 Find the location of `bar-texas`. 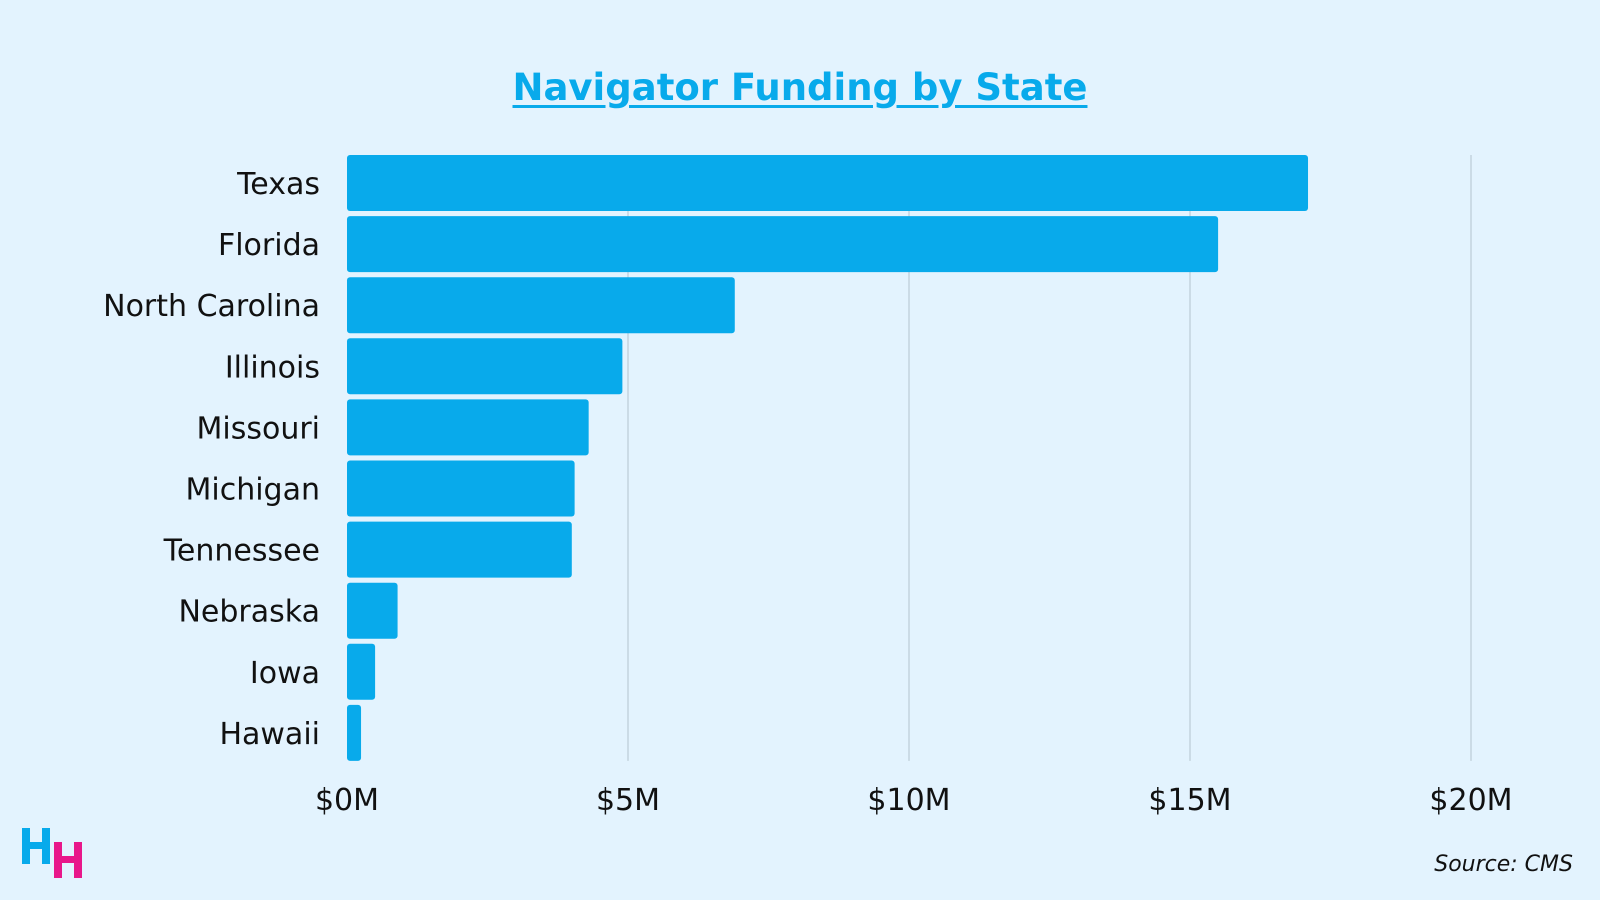

bar-texas is located at coordinates (828, 183).